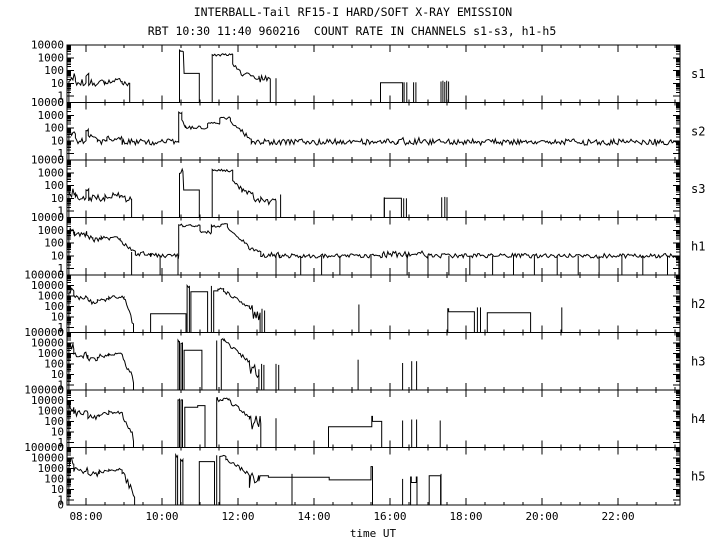  I want to click on x-tick-label-22:00: 22:00, so click(618, 516).